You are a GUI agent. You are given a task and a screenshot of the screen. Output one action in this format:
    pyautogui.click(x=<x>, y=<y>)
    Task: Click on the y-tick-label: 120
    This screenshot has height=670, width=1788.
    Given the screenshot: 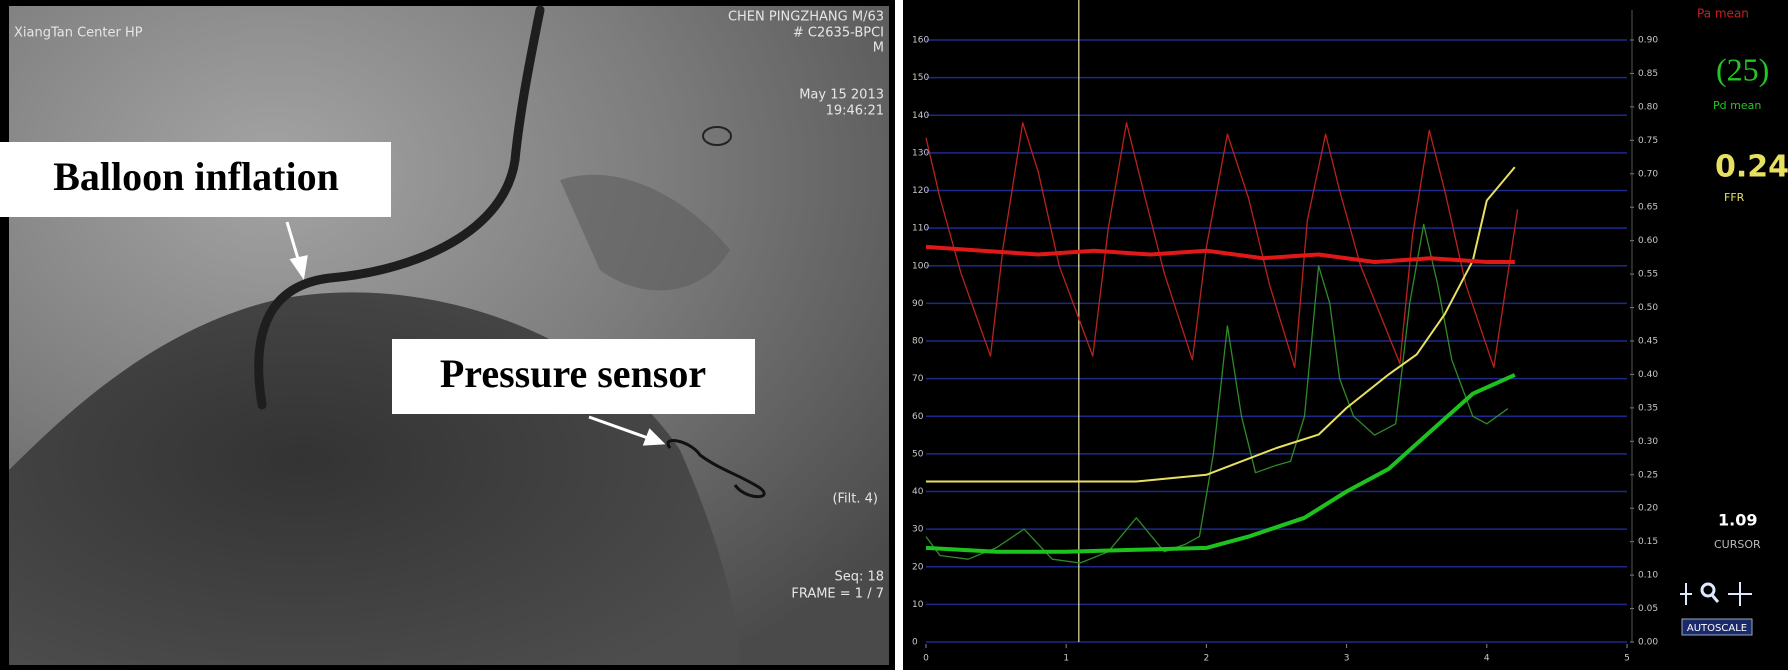 What is the action you would take?
    pyautogui.click(x=920, y=191)
    